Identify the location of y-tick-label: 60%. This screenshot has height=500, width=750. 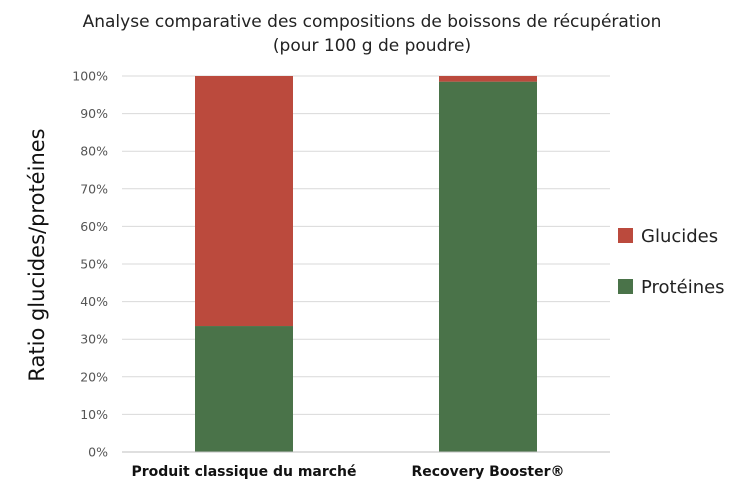
(94, 226).